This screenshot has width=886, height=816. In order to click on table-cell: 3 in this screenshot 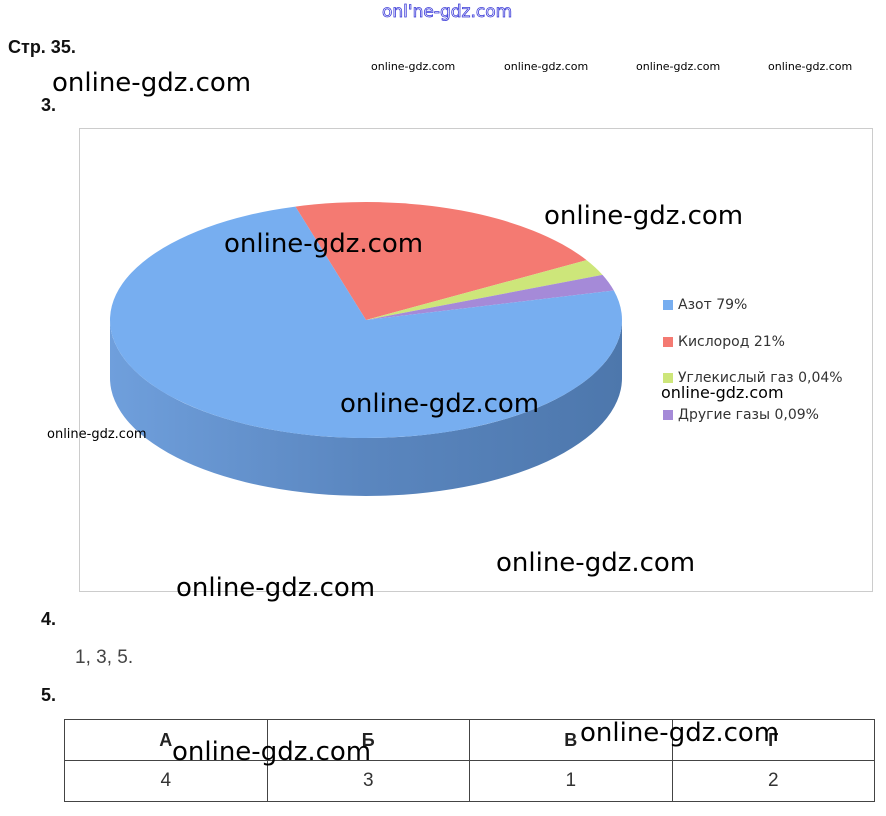, I will do `click(368, 781)`.